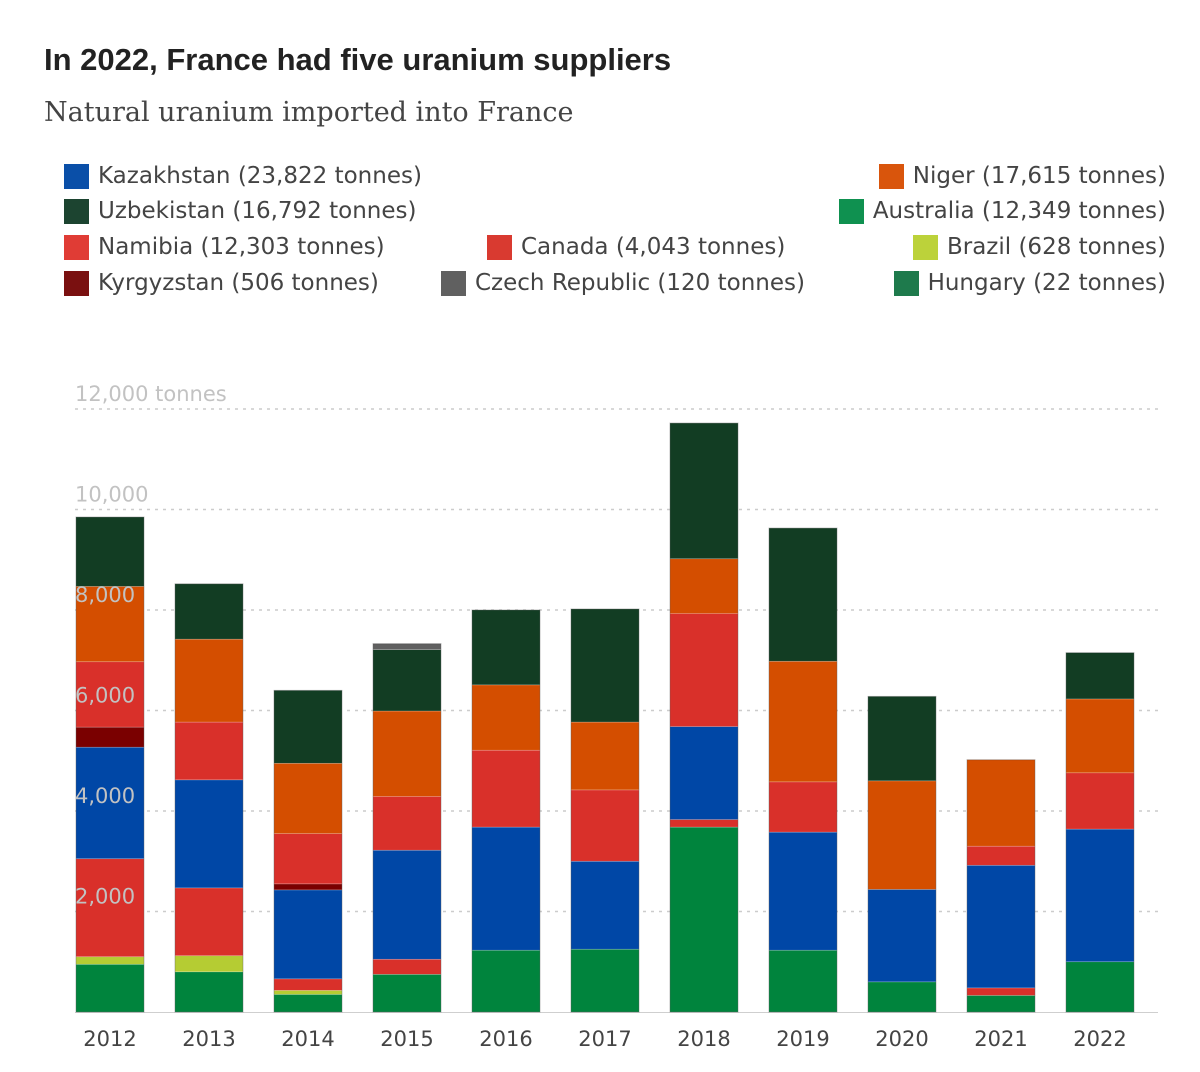  What do you see at coordinates (505, 1039) in the screenshot?
I see `x-tick-label: 2016` at bounding box center [505, 1039].